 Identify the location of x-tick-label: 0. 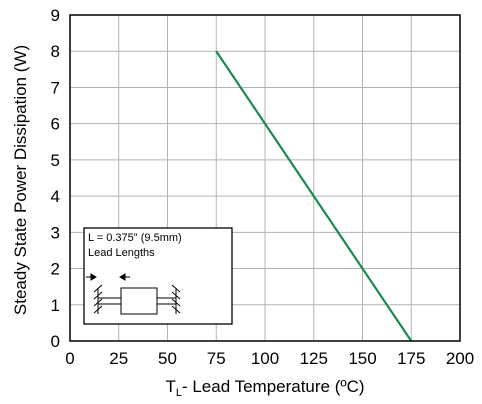
(69, 358).